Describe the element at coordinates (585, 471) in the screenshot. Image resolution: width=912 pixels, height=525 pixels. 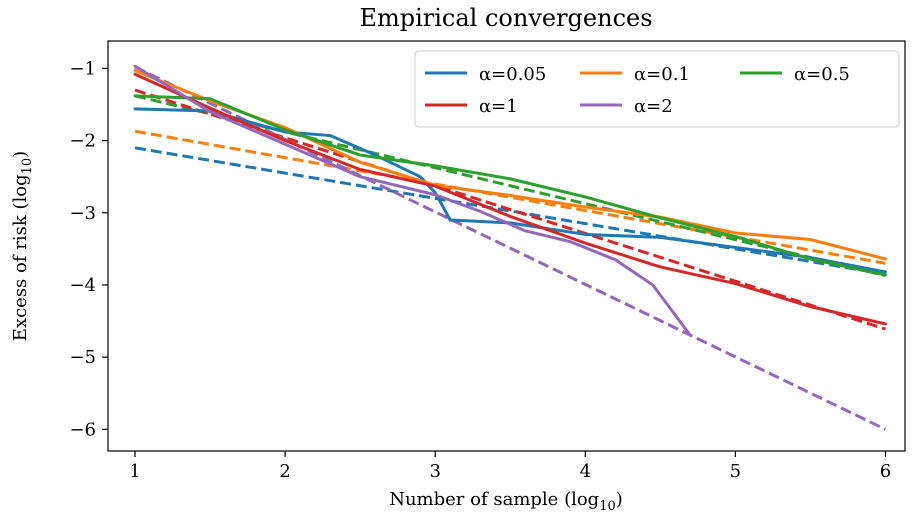
I see `x-tick-label: 4` at that location.